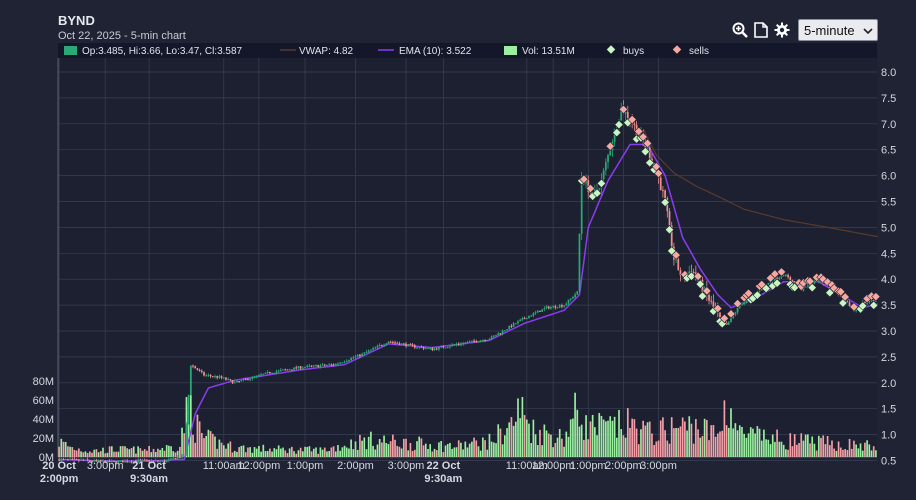 The image size is (916, 500). Describe the element at coordinates (739, 30) in the screenshot. I see `zoom-in-icon` at that location.